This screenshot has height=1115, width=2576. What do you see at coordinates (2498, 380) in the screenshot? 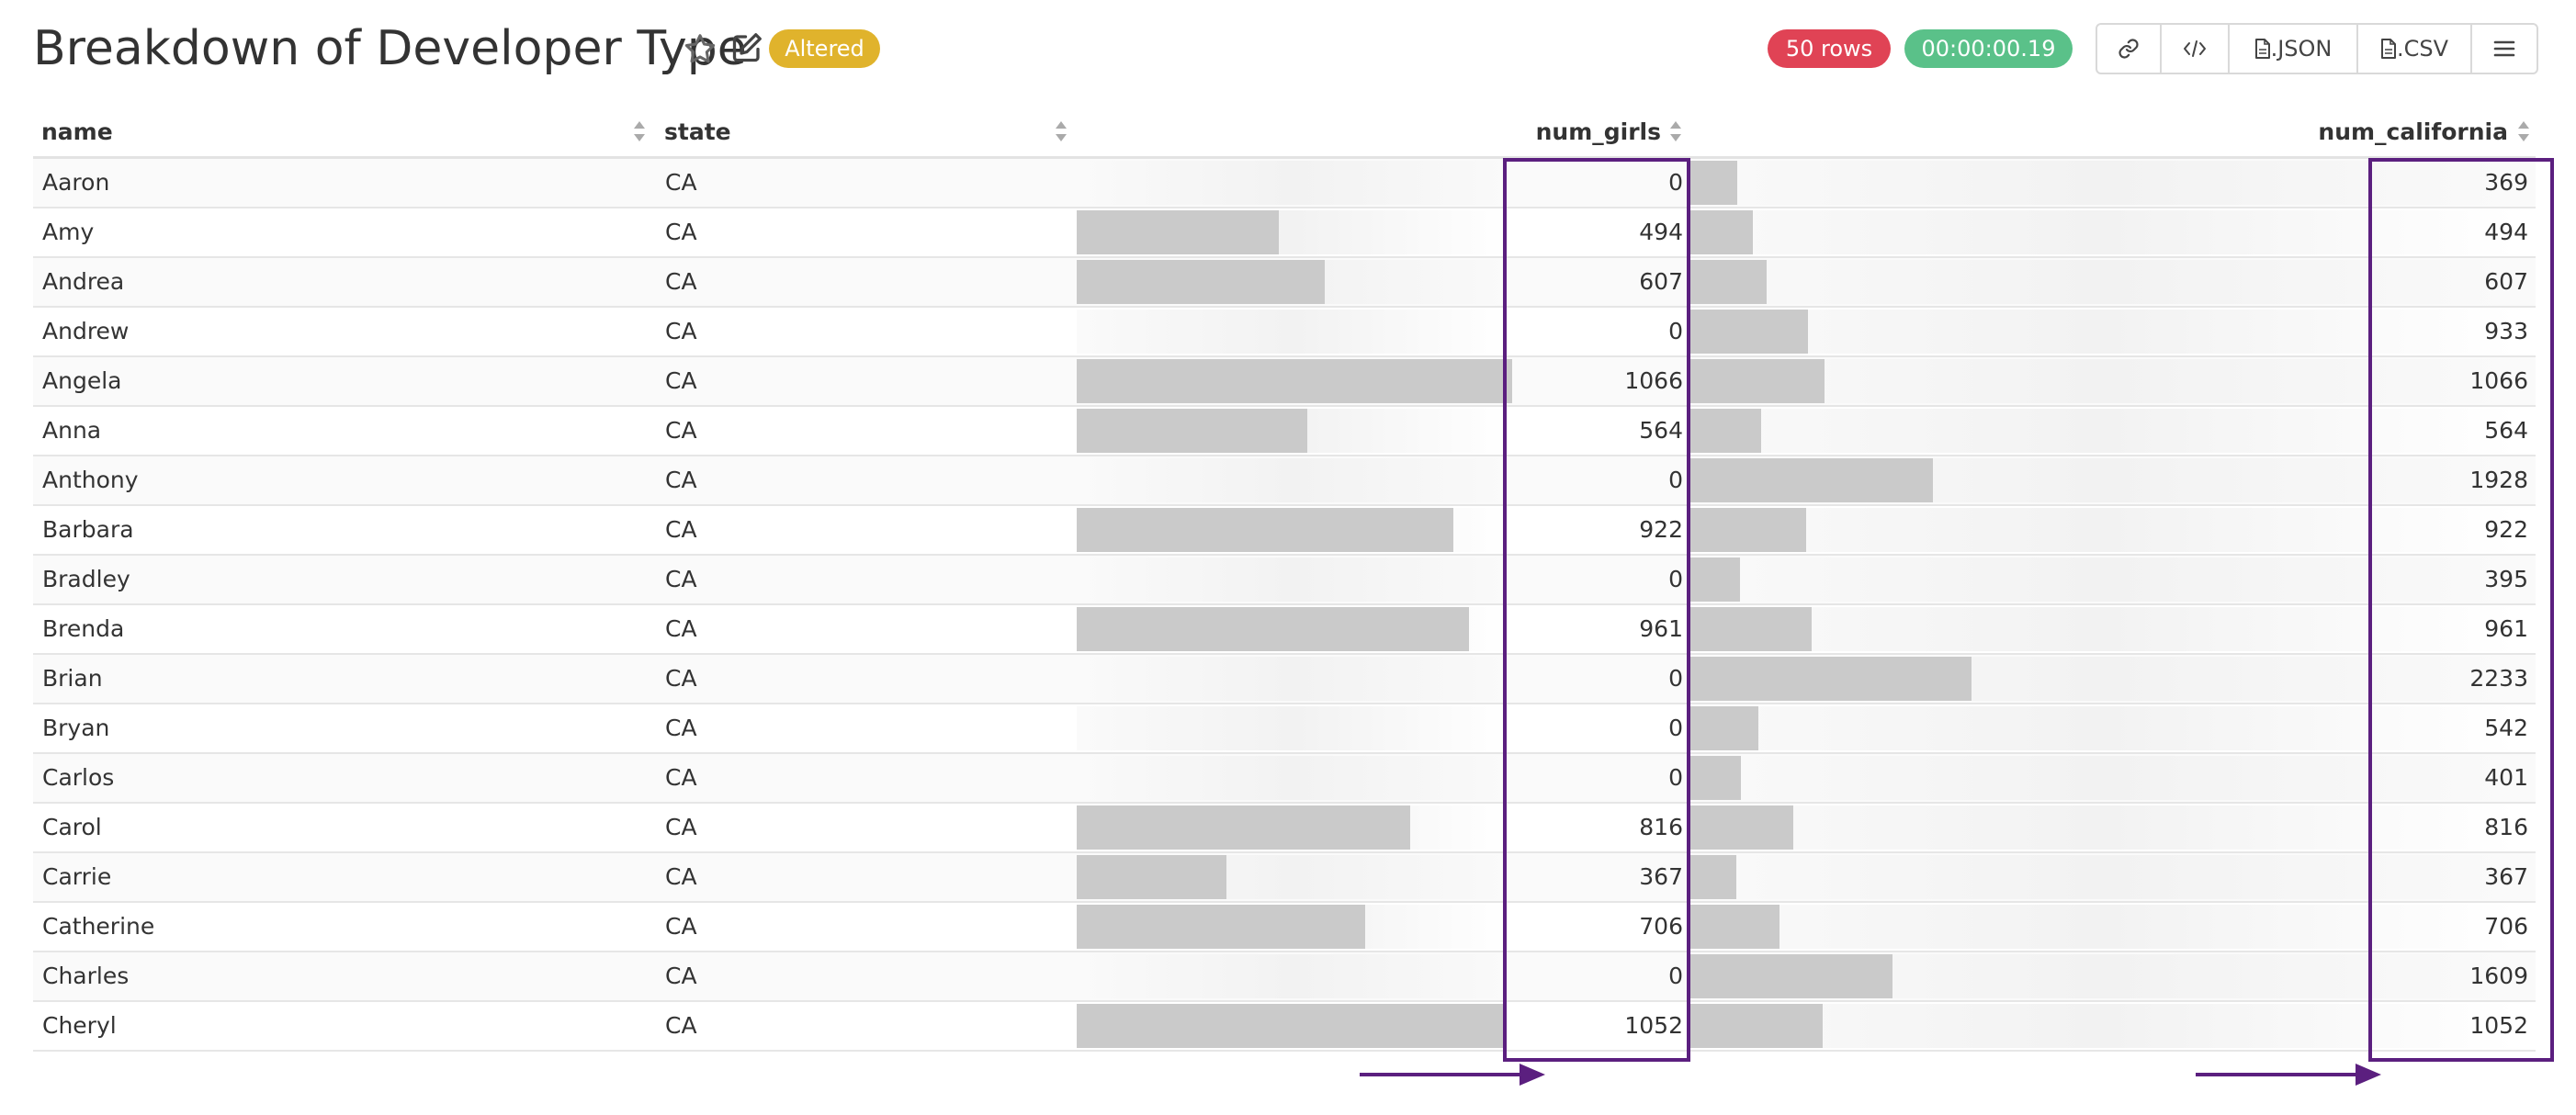
I see `cell-num-california: 1066` at bounding box center [2498, 380].